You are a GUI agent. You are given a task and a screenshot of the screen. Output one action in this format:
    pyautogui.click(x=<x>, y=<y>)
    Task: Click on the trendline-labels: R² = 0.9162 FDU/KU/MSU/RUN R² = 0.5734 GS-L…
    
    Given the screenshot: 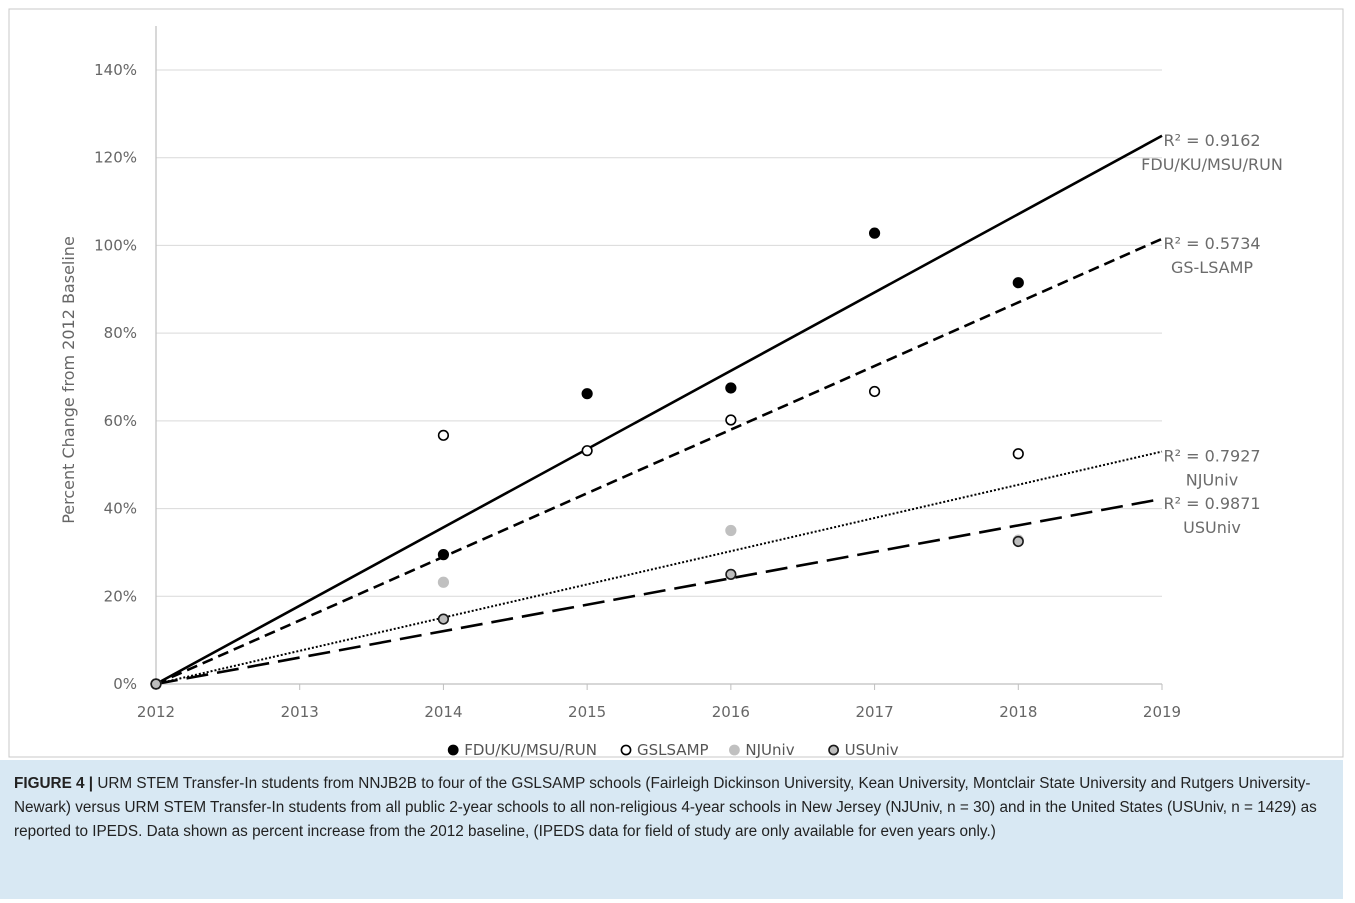 What is the action you would take?
    pyautogui.click(x=1212, y=334)
    